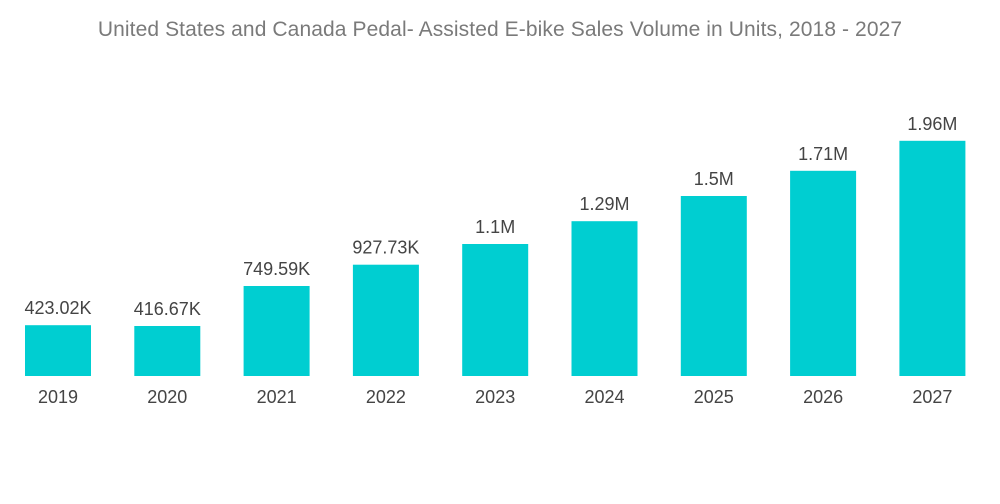 Image resolution: width=1000 pixels, height=504 pixels. What do you see at coordinates (385, 248) in the screenshot?
I see `value-label-2022: 927.73K` at bounding box center [385, 248].